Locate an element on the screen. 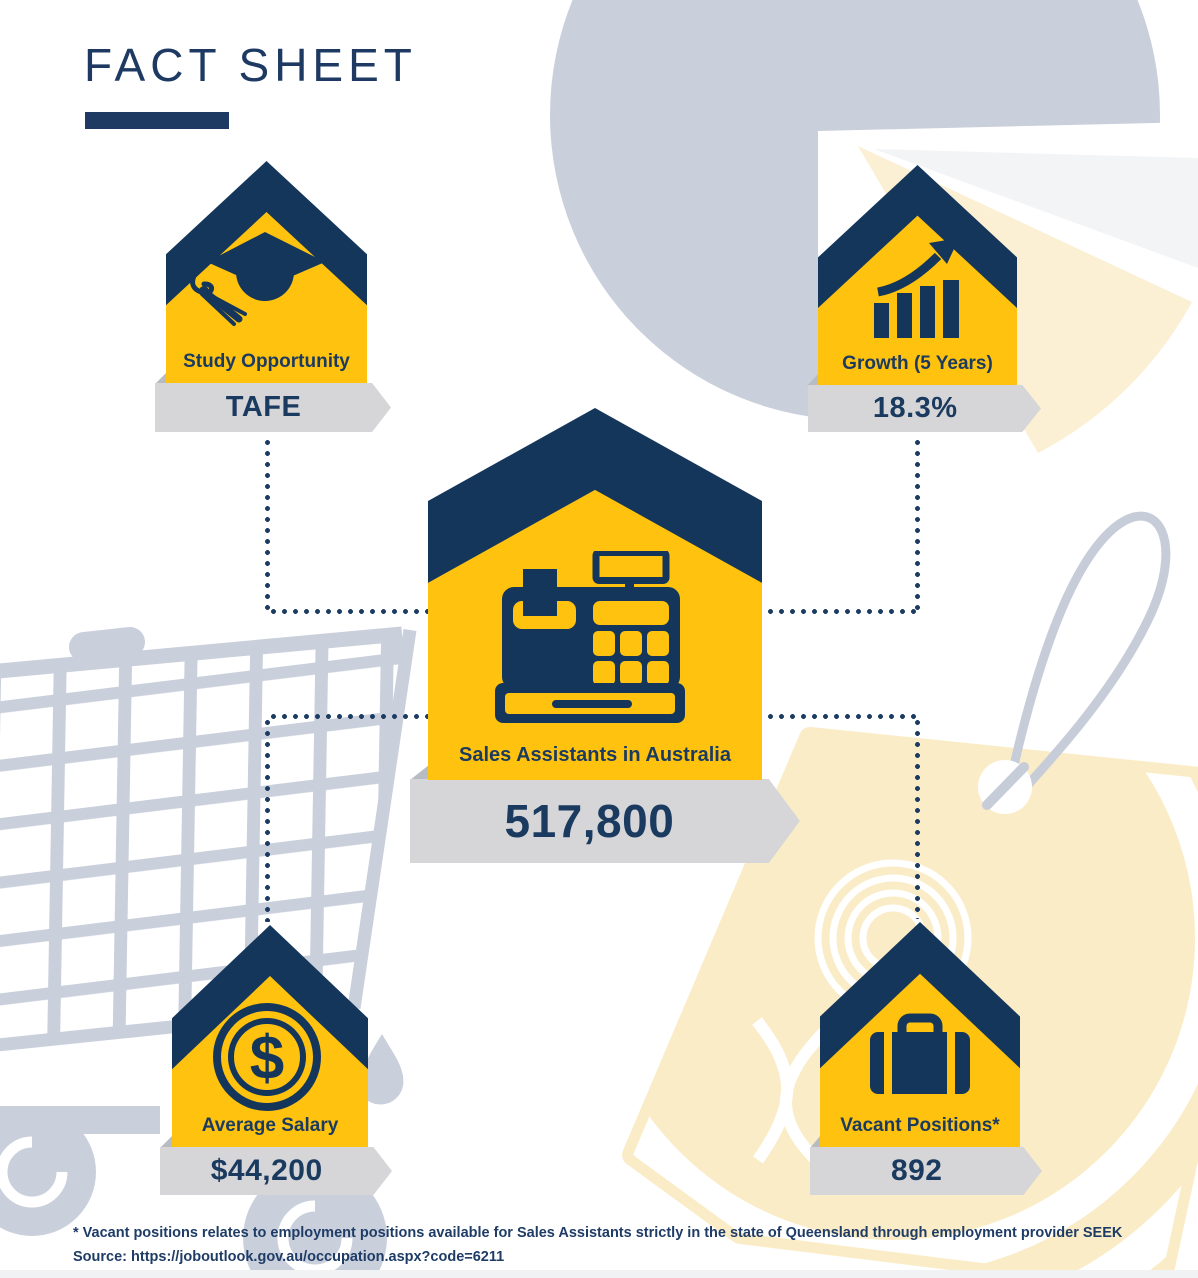 The width and height of the screenshot is (1198, 1278). banner-fold is located at coordinates (815, 1141).